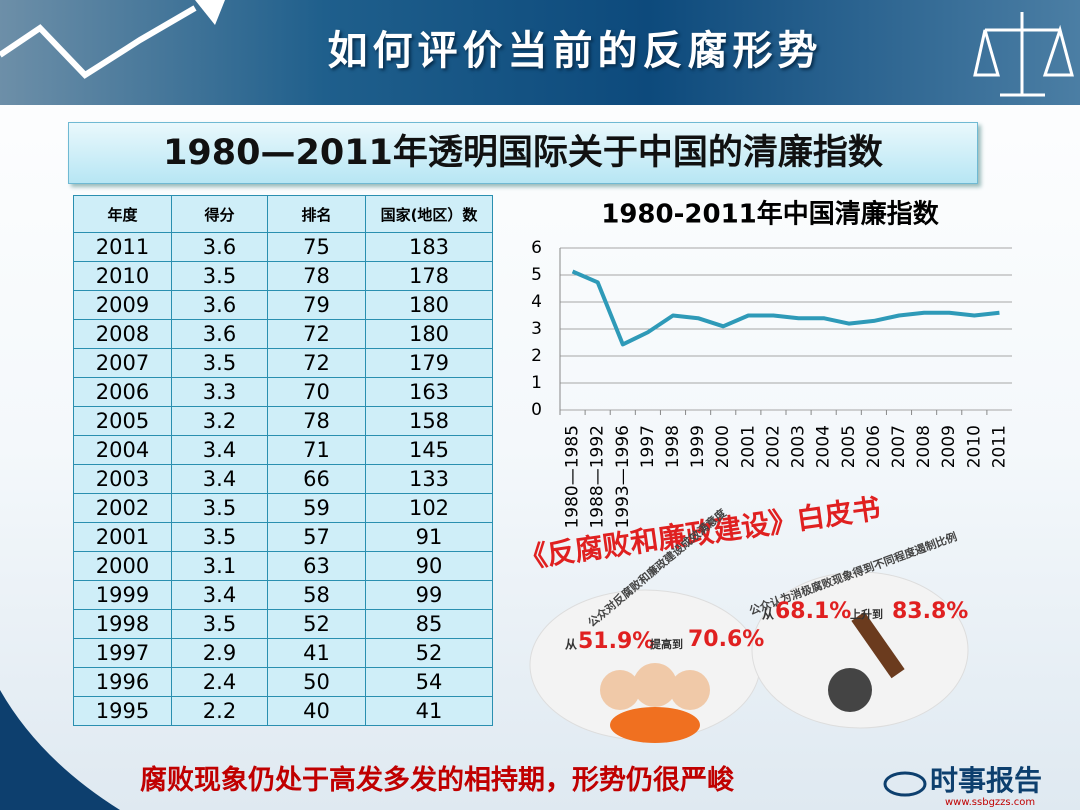 The height and width of the screenshot is (810, 1080). I want to click on table-cell: 3.4, so click(219, 479).